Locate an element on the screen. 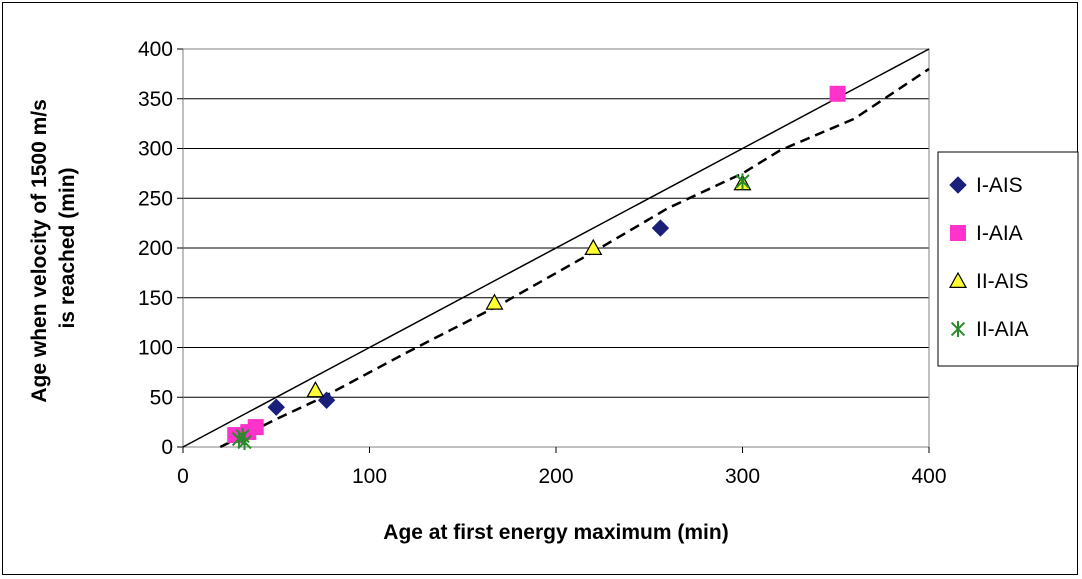 Image resolution: width=1082 pixels, height=579 pixels. x-tick-label: 300 is located at coordinates (742, 476).